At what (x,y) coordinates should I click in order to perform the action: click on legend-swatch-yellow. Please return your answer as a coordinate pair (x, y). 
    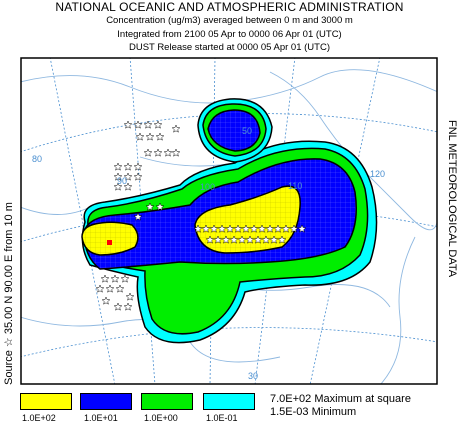
    Looking at the image, I should click on (46, 401).